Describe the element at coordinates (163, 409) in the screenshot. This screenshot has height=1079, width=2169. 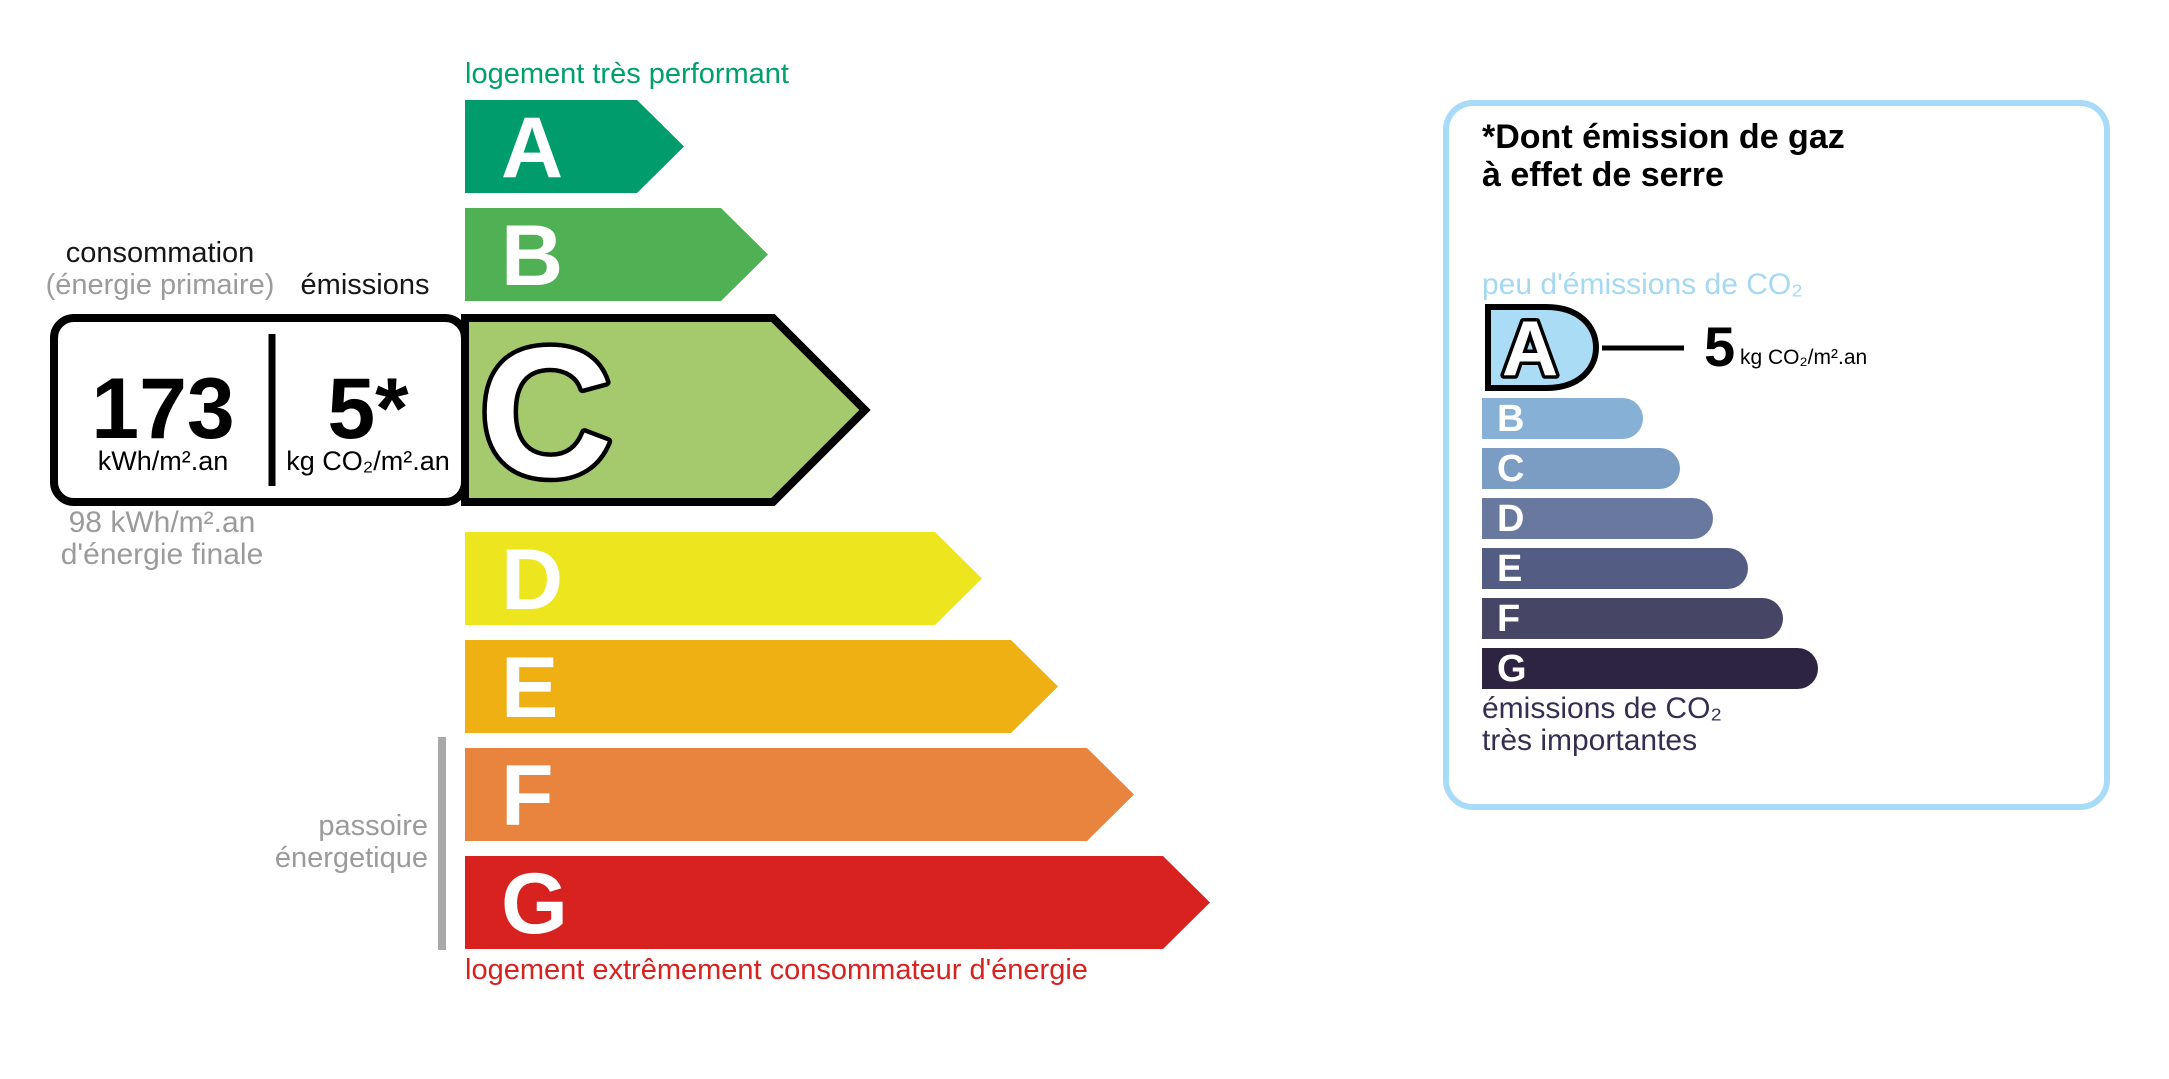
I see `consumption-value: 173` at that location.